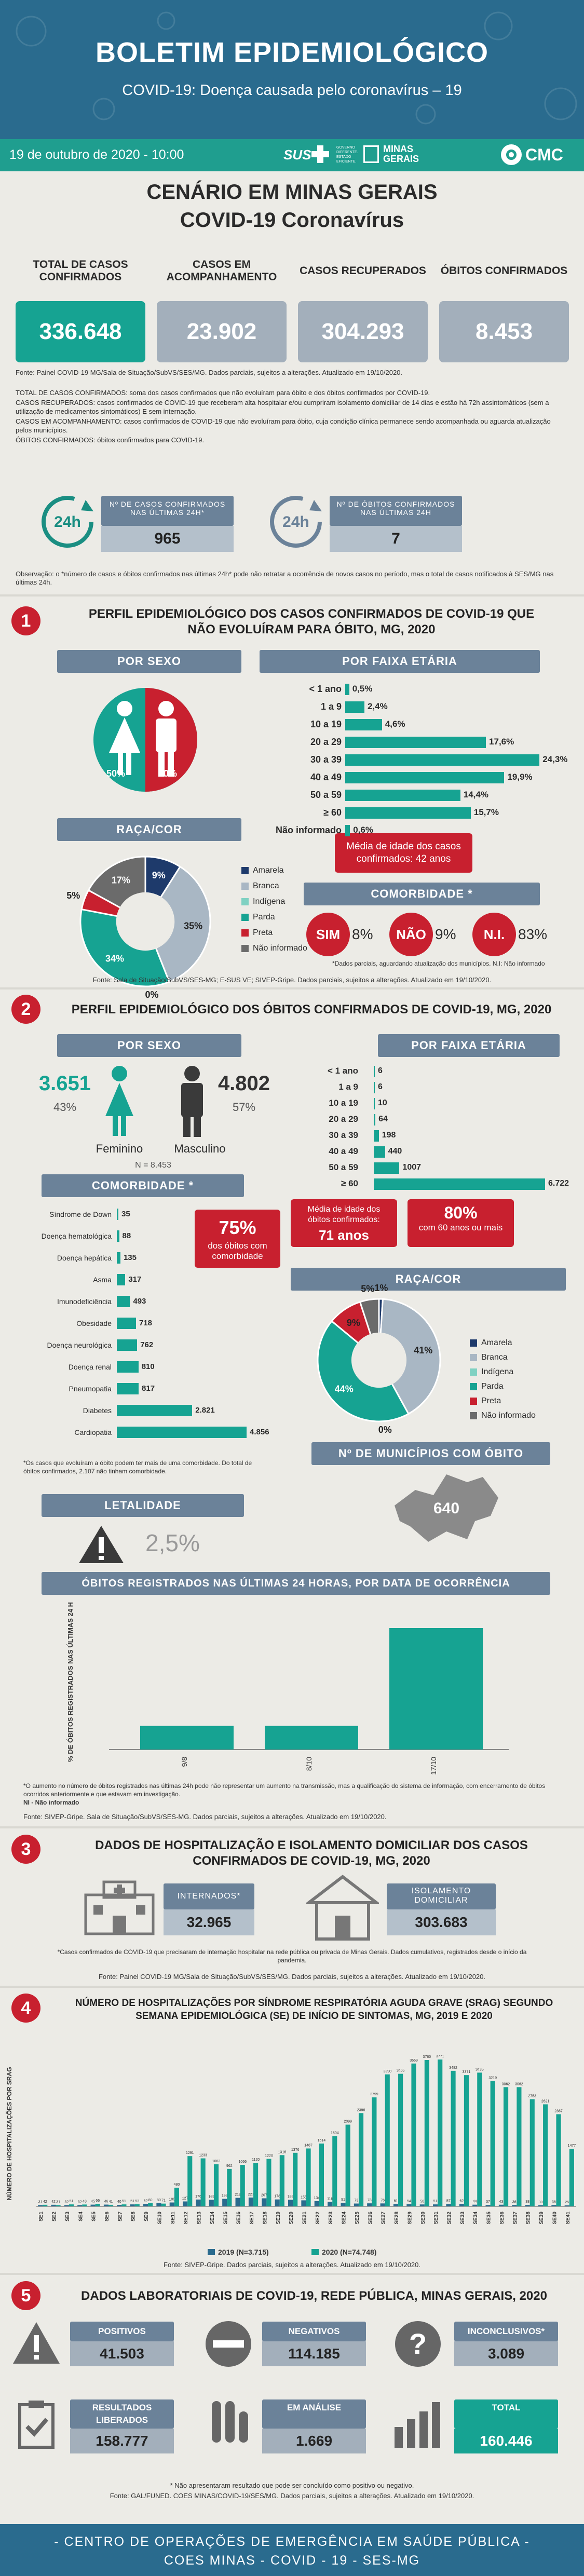 The height and width of the screenshot is (2576, 584). What do you see at coordinates (163, 2201) in the screenshot?
I see `srag-value-label: 71` at bounding box center [163, 2201].